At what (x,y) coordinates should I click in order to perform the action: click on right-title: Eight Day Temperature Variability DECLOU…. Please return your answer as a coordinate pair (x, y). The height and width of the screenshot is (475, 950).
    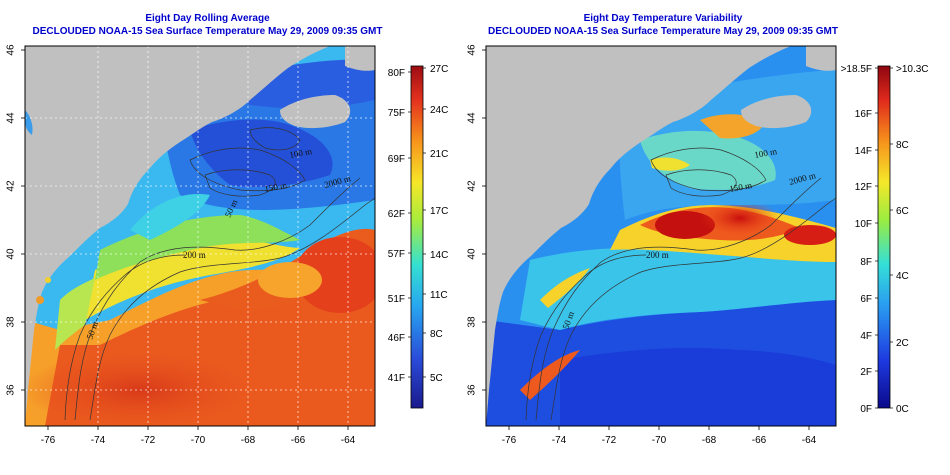
    Looking at the image, I should click on (663, 25).